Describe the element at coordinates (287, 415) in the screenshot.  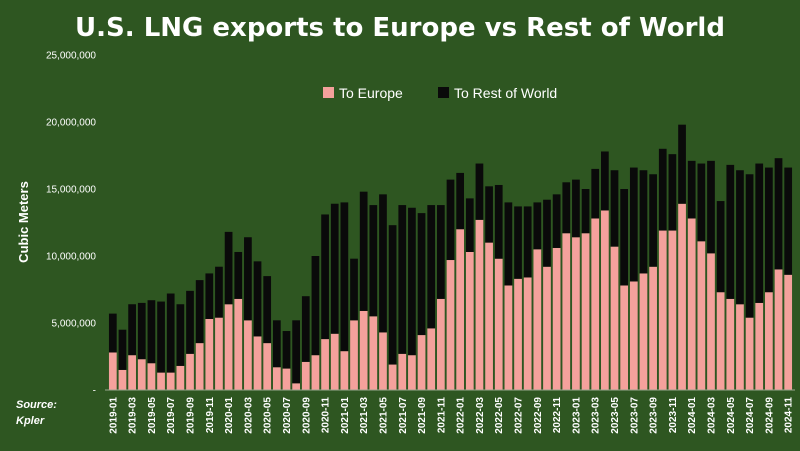
I see `x-tick-label: 2020-07` at that location.